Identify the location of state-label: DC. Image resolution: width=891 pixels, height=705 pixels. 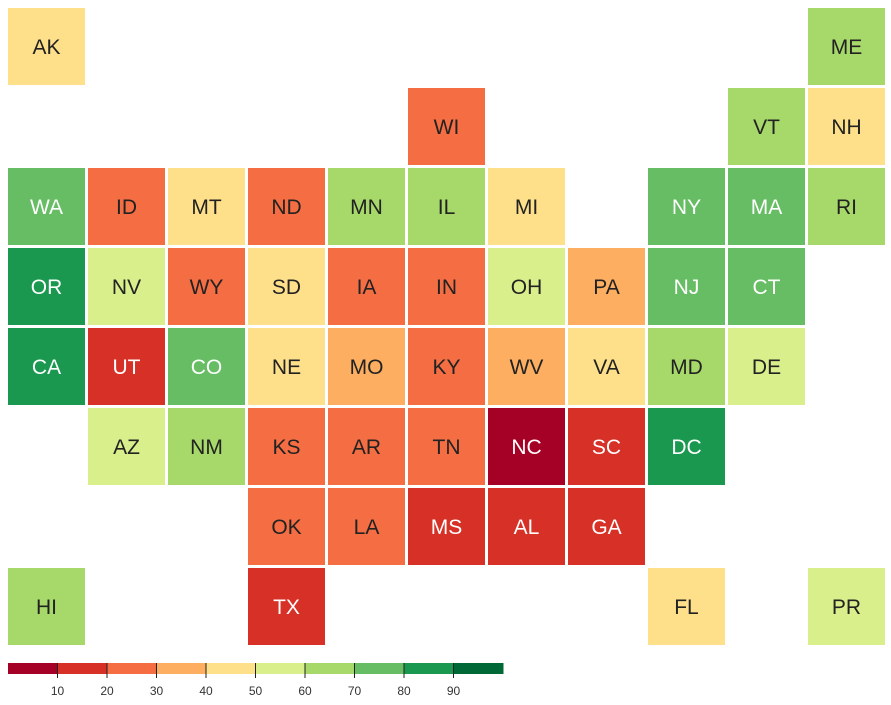
(686, 447).